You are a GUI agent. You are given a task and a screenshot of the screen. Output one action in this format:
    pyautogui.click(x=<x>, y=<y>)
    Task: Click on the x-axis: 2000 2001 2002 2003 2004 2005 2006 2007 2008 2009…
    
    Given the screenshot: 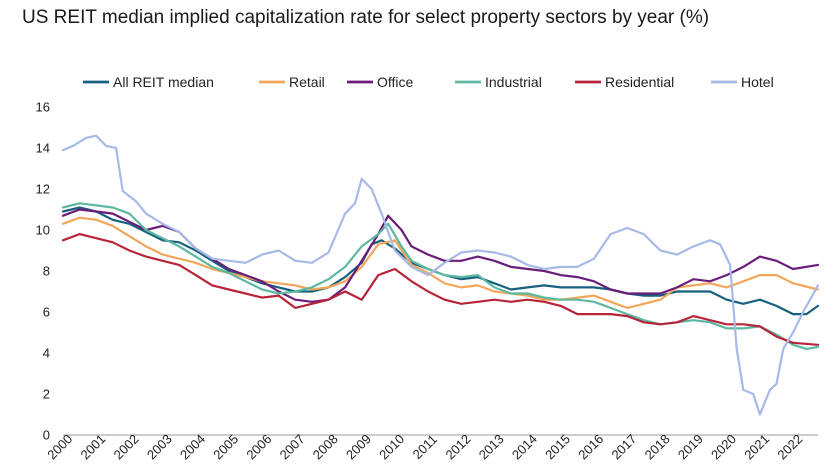 What is the action you would take?
    pyautogui.click(x=431, y=446)
    